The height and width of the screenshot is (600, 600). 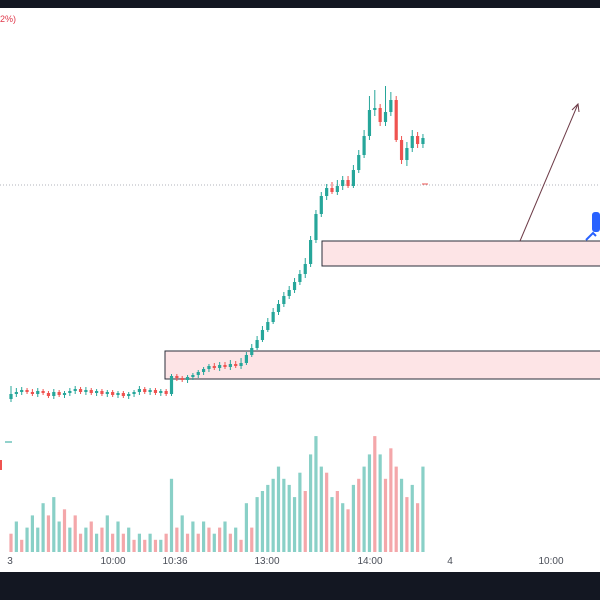 I want to click on volume-marker, so click(x=1, y=465).